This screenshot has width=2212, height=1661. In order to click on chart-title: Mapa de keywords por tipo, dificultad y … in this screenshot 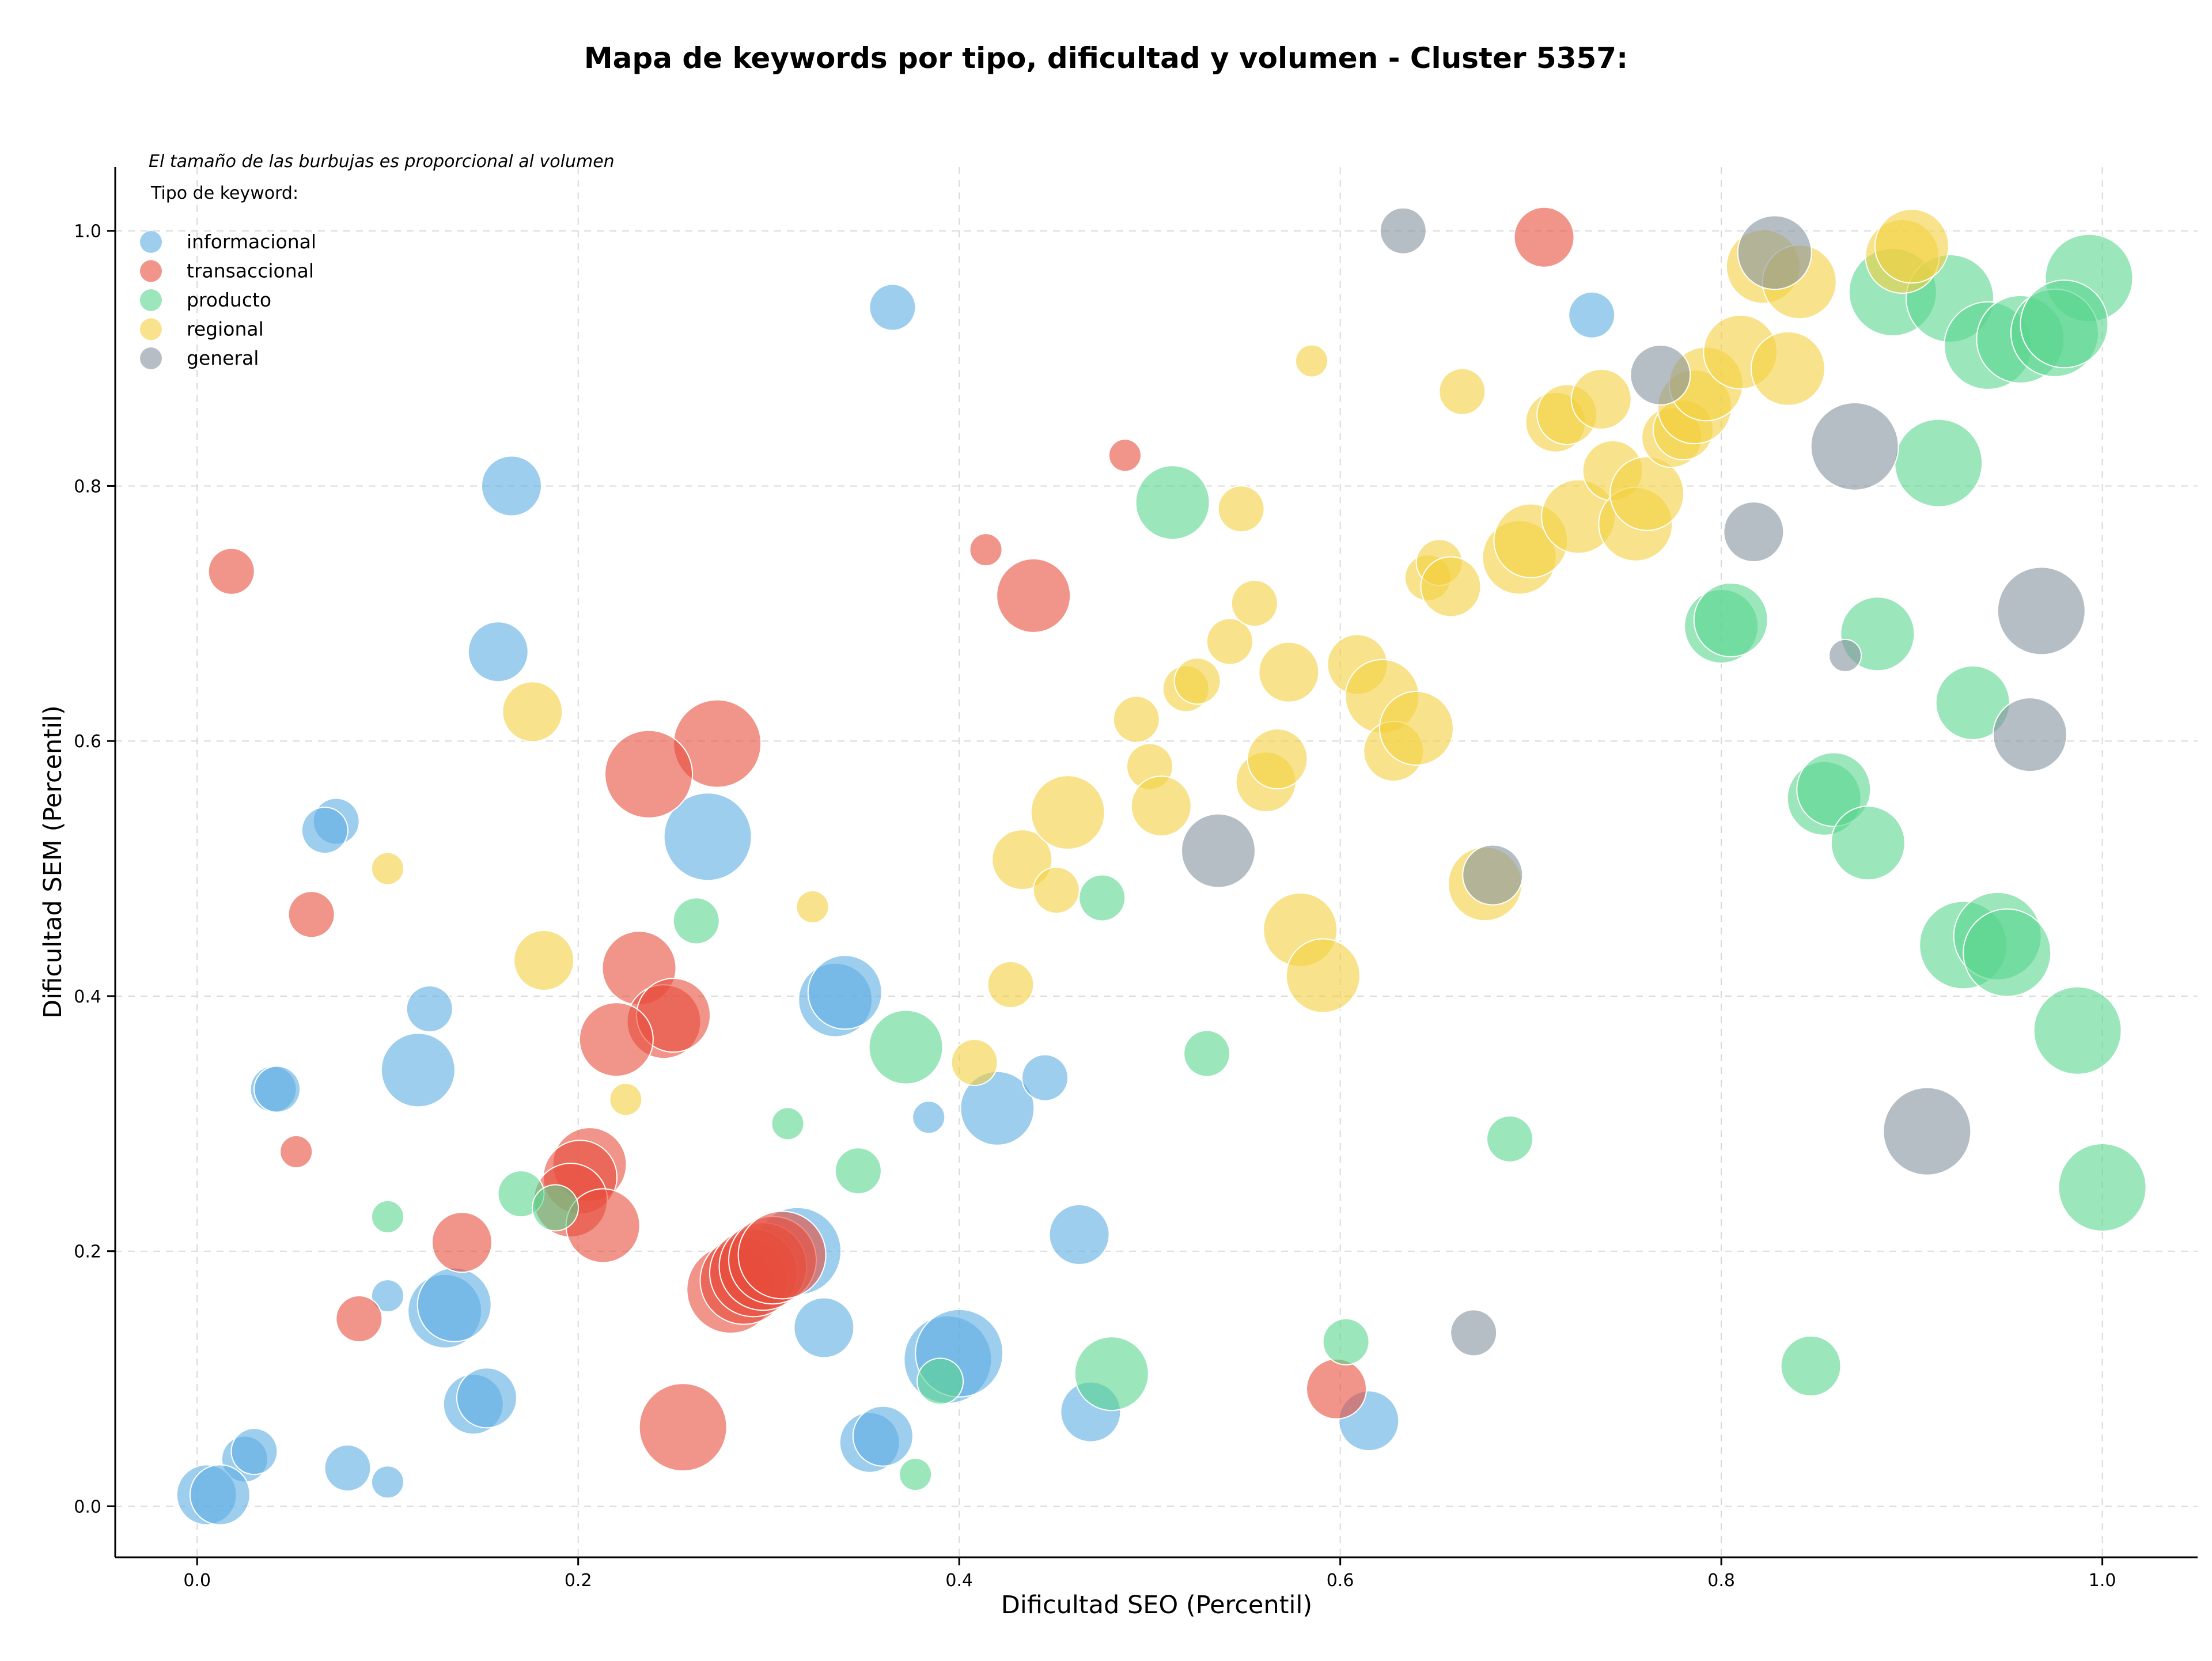, I will do `click(1106, 58)`.